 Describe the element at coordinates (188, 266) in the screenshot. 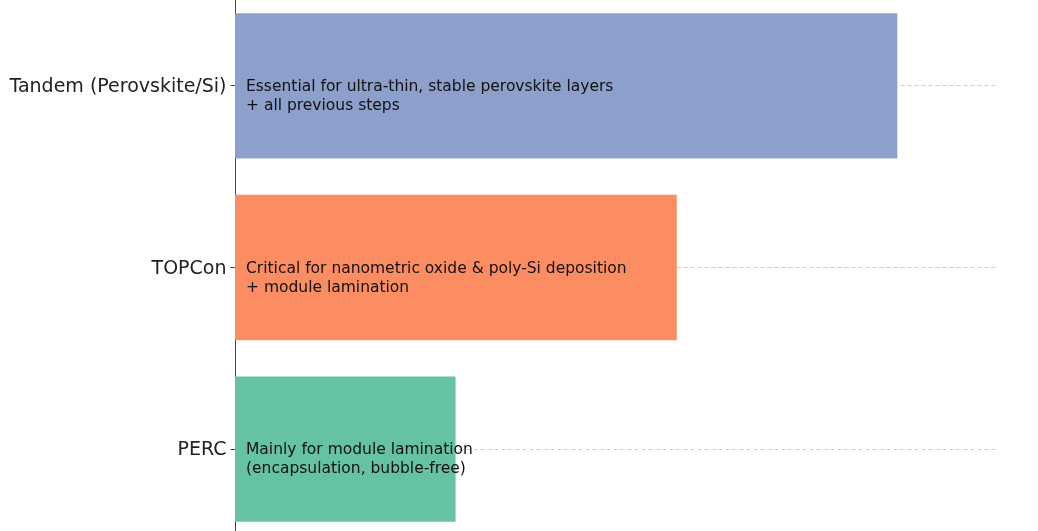

I see `y-tick-label: TOPCon` at that location.